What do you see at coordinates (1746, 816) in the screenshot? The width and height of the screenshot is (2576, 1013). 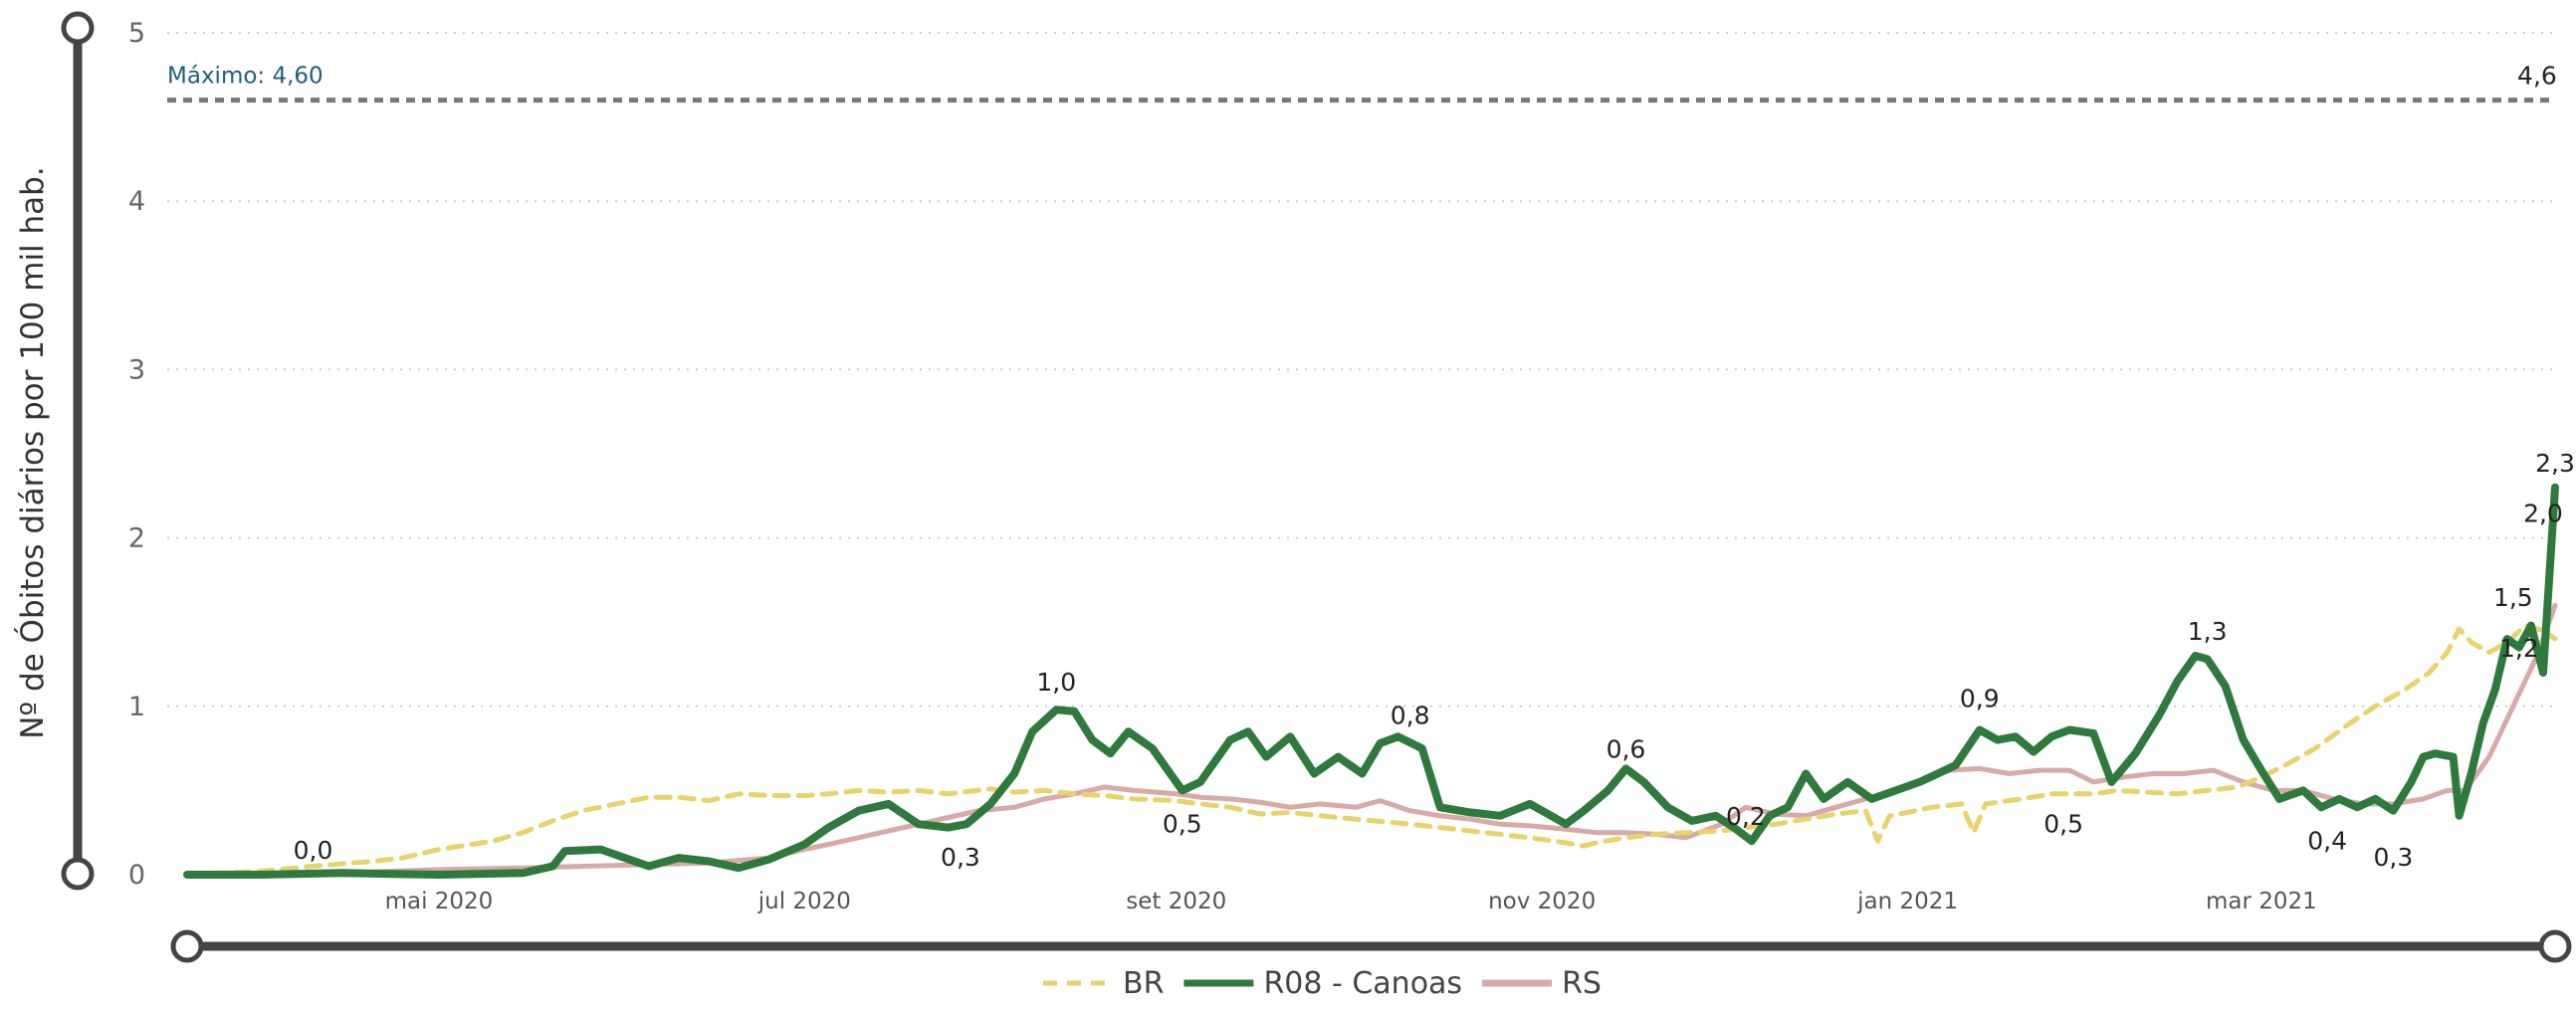 I see `data-label: 0,2` at bounding box center [1746, 816].